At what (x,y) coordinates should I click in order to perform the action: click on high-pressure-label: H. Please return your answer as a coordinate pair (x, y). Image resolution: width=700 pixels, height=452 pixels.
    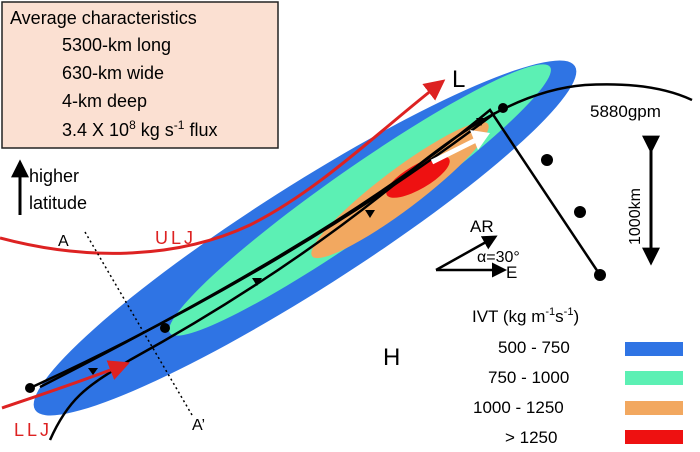
    Looking at the image, I should click on (391, 357).